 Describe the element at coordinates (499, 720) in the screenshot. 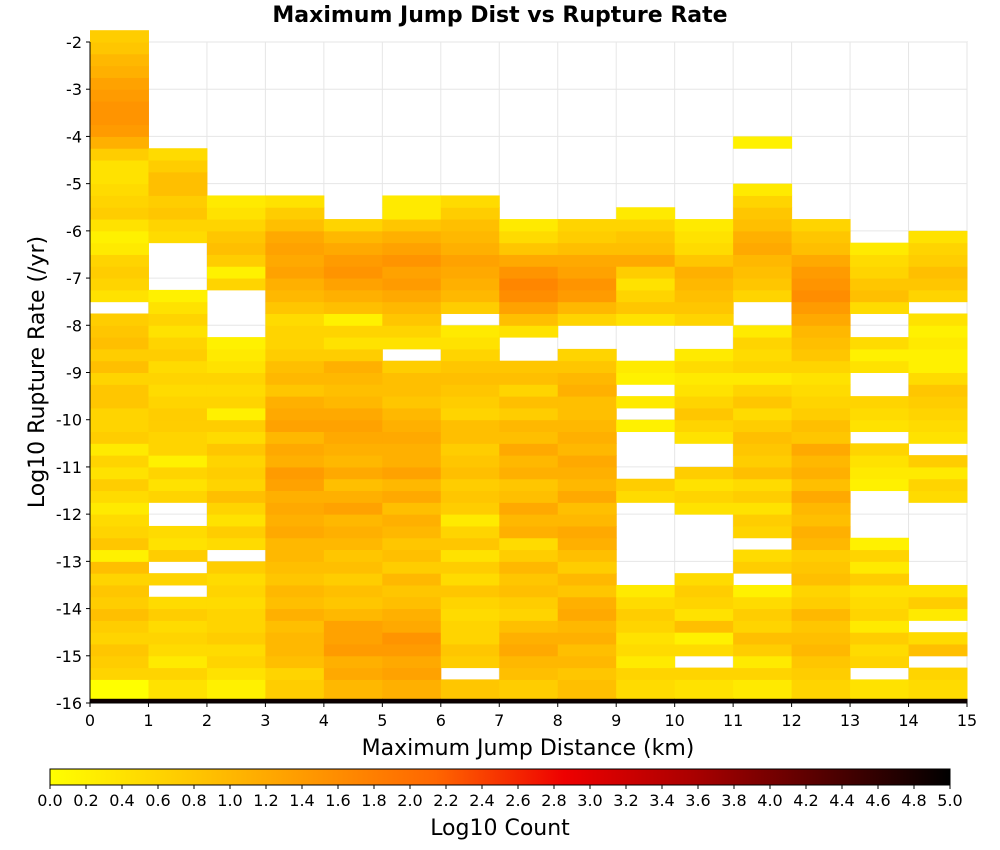

I see `x-tick-label: 7` at that location.